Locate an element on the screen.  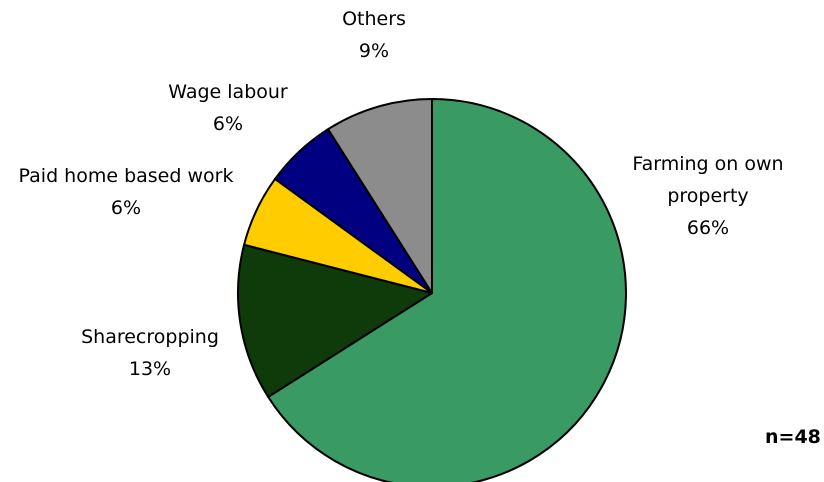
slice-label-paid-home-based-work: Paid home based work 6% is located at coordinates (126, 192).